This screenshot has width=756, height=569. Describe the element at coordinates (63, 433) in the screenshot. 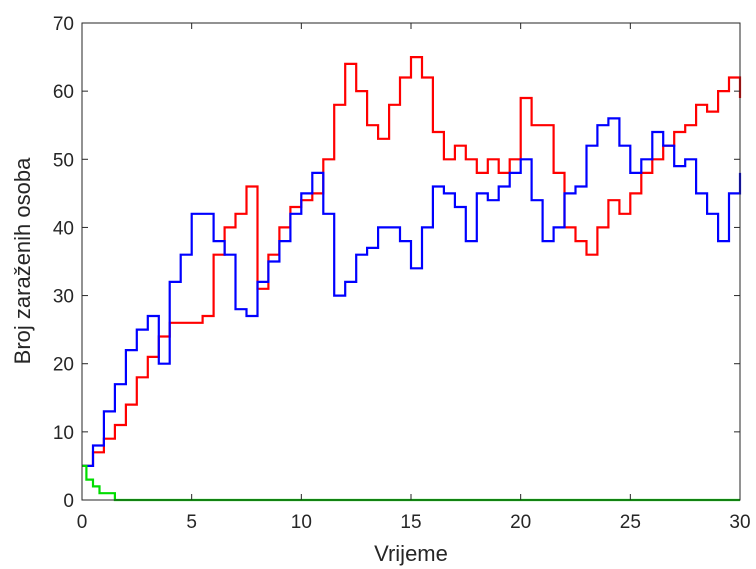

I see `y-tick-label: 10` at that location.